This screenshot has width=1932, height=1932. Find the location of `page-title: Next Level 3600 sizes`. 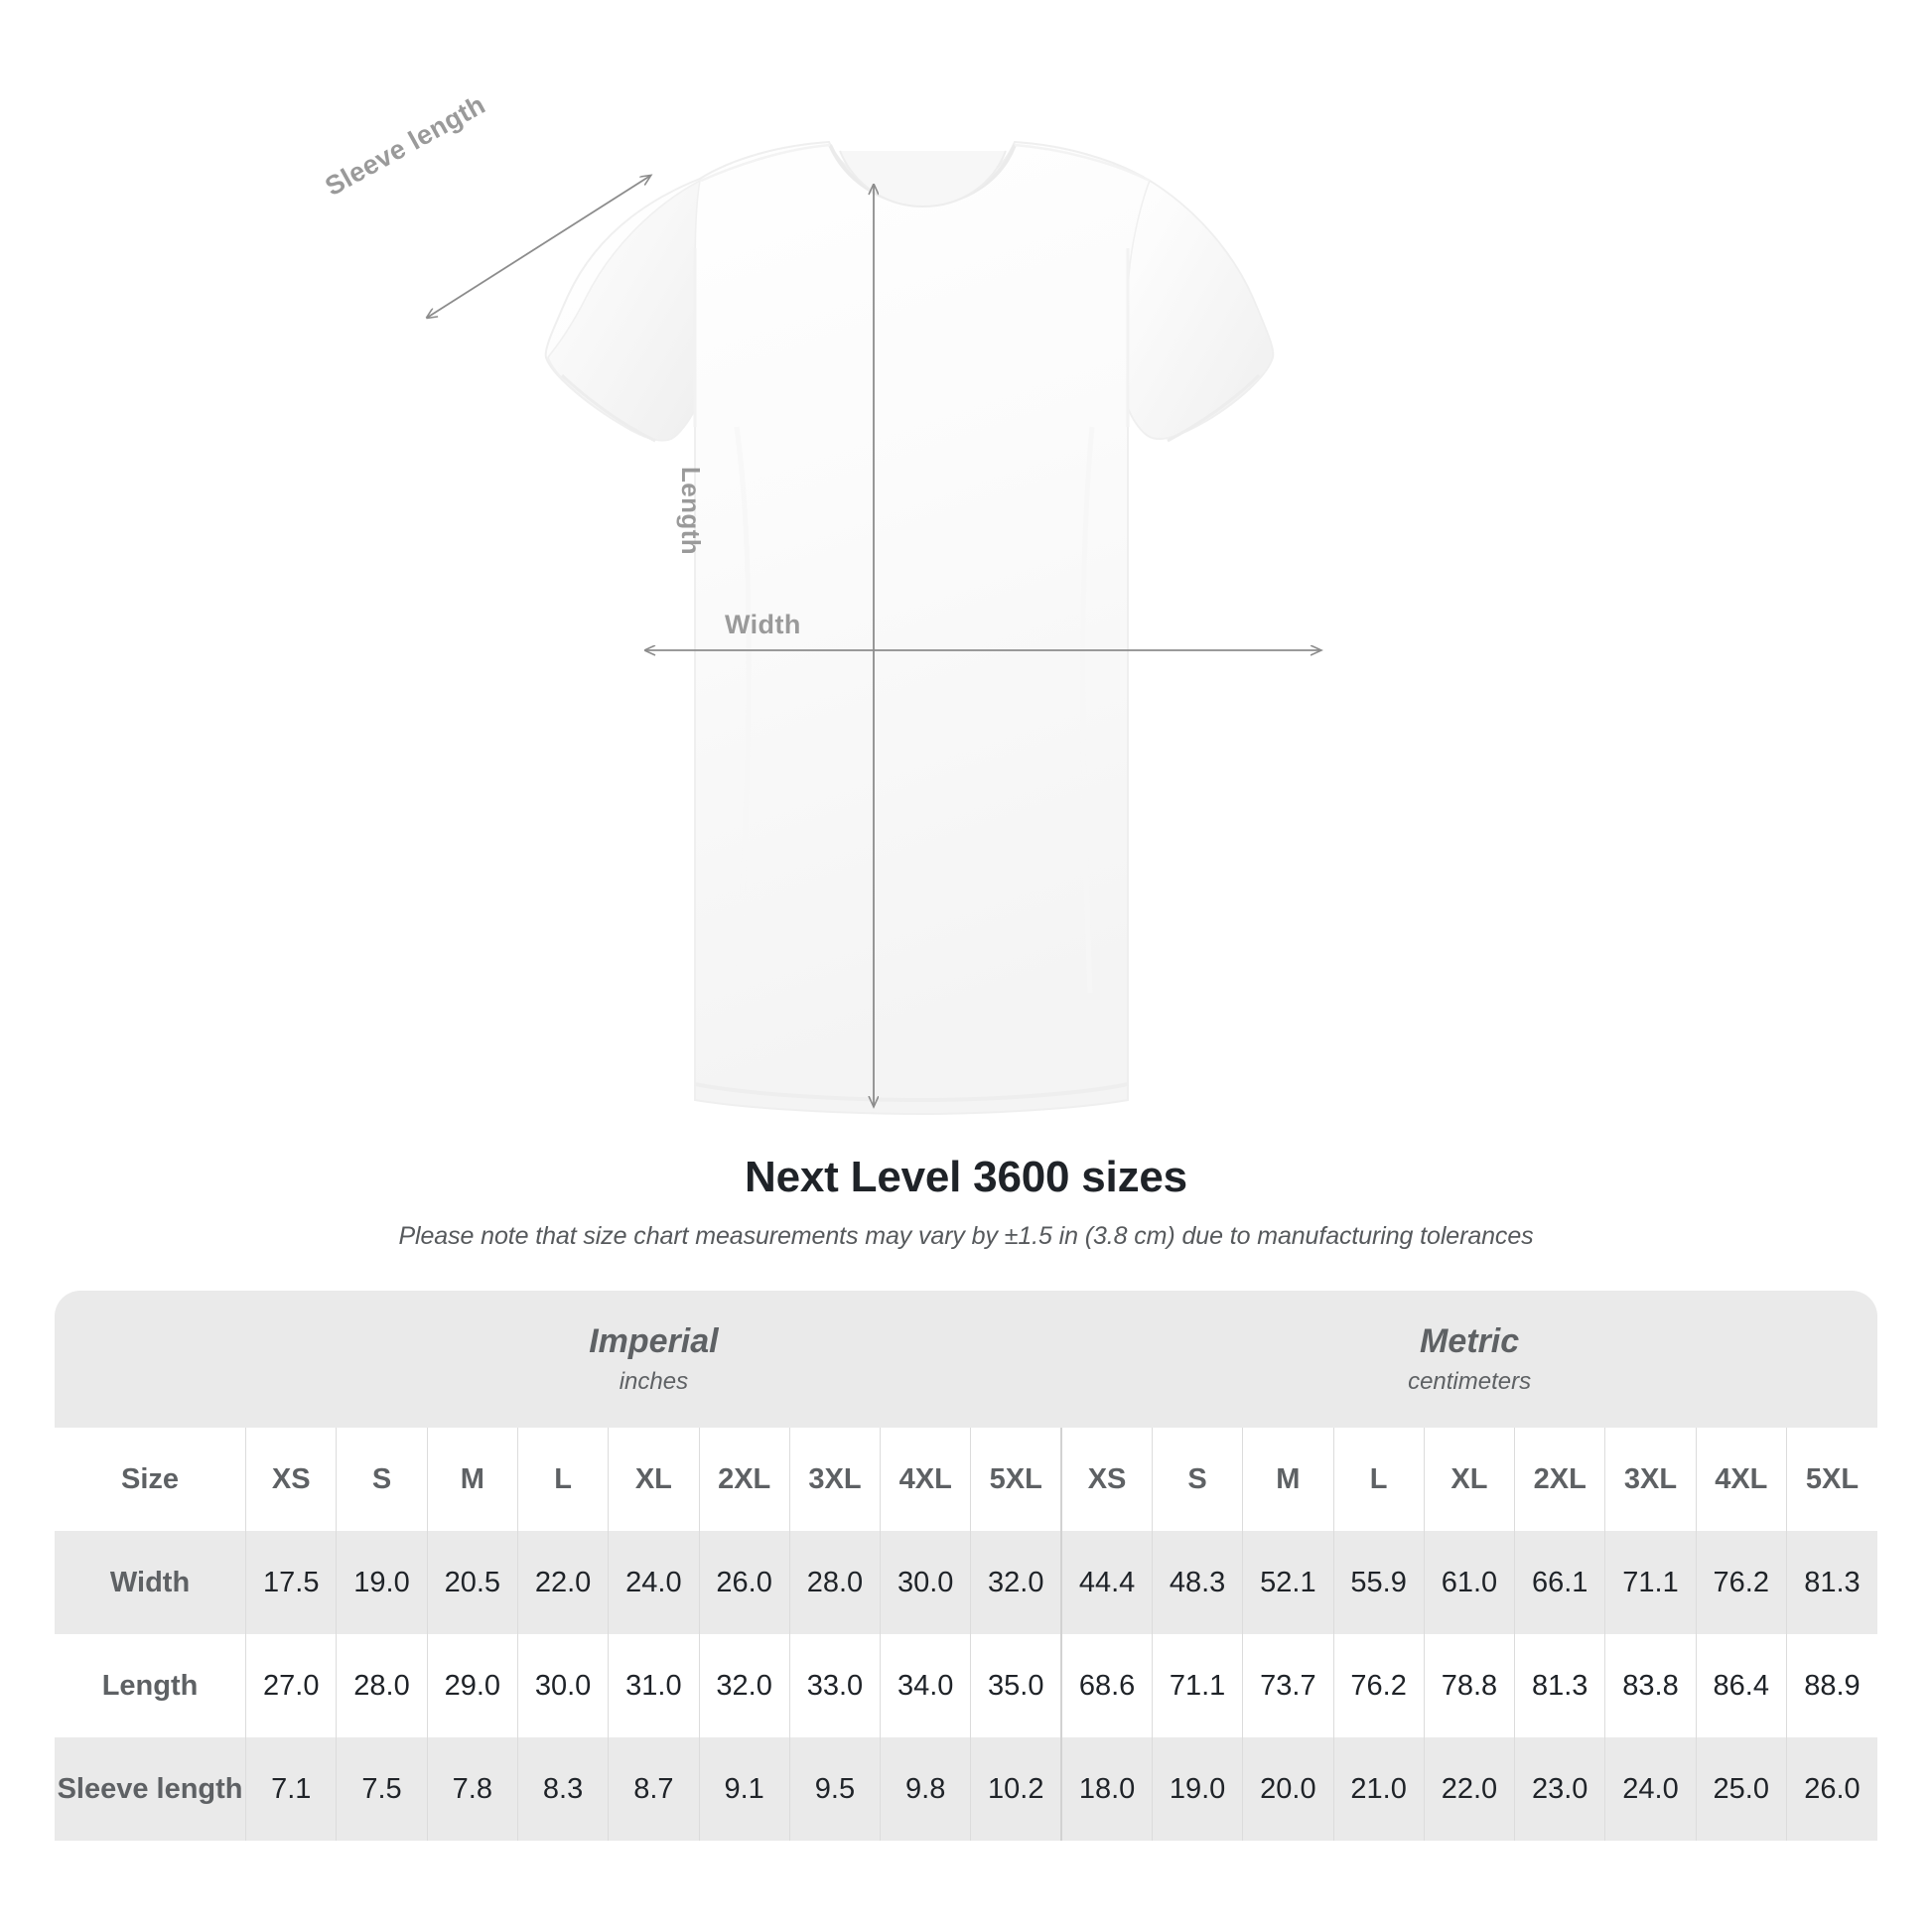

page-title: Next Level 3600 sizes is located at coordinates (966, 1177).